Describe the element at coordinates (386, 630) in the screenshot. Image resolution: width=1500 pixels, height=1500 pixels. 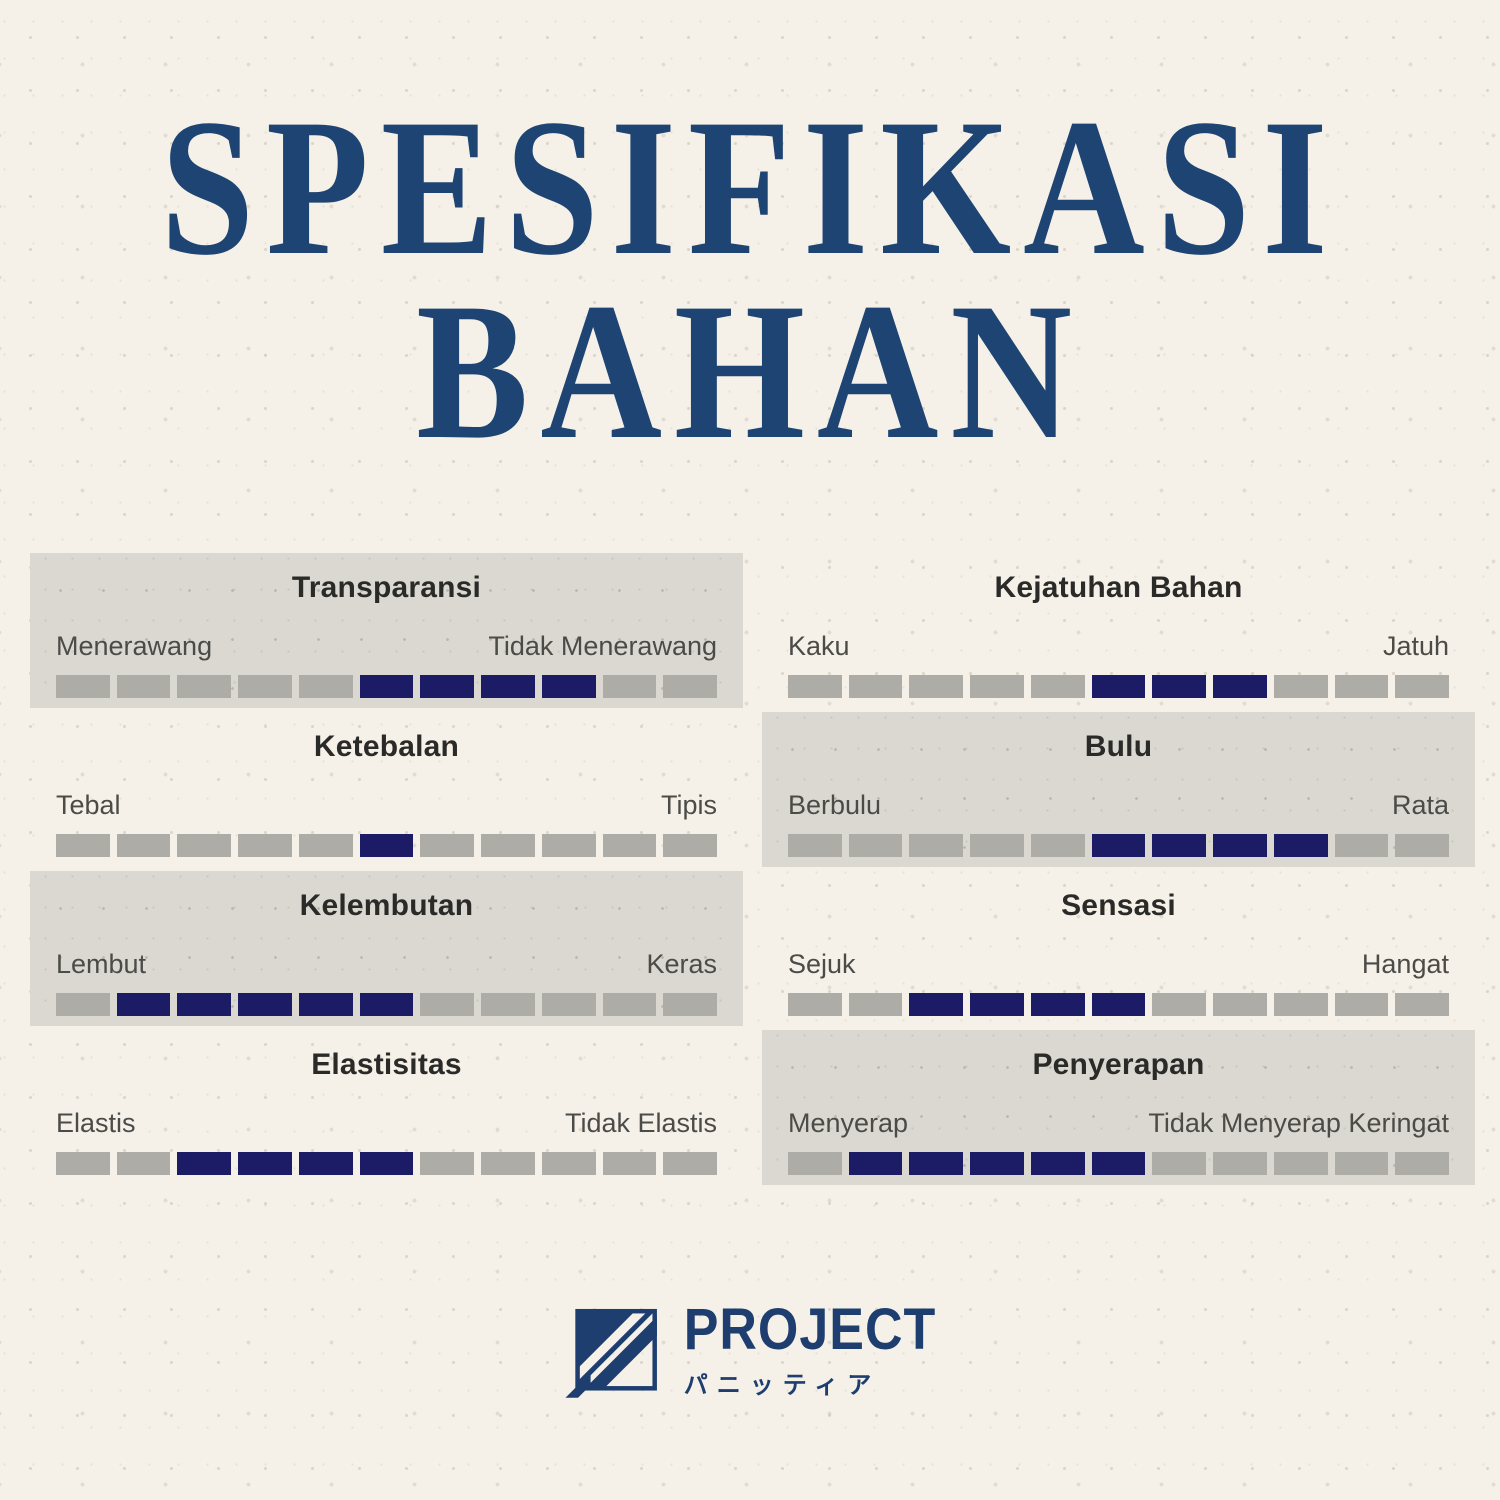
I see `spec-section-transparansi: Transparansi Menerawang Tidak Menerawang` at that location.